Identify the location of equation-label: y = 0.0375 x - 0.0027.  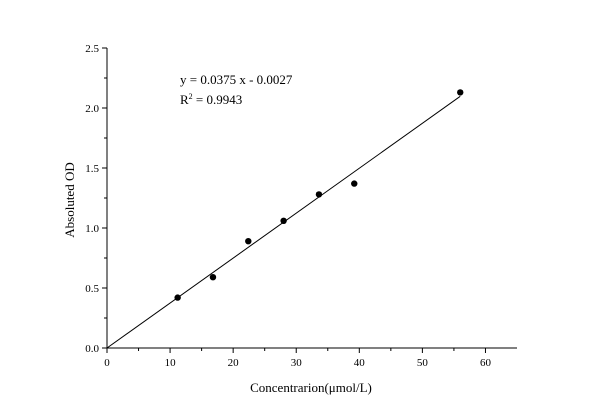
(236, 79).